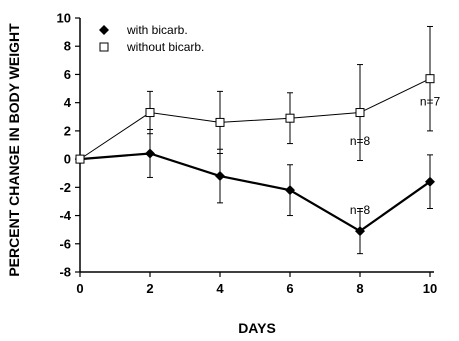 This screenshot has width=459, height=341. I want to click on x-tick-label: 2, so click(149, 288).